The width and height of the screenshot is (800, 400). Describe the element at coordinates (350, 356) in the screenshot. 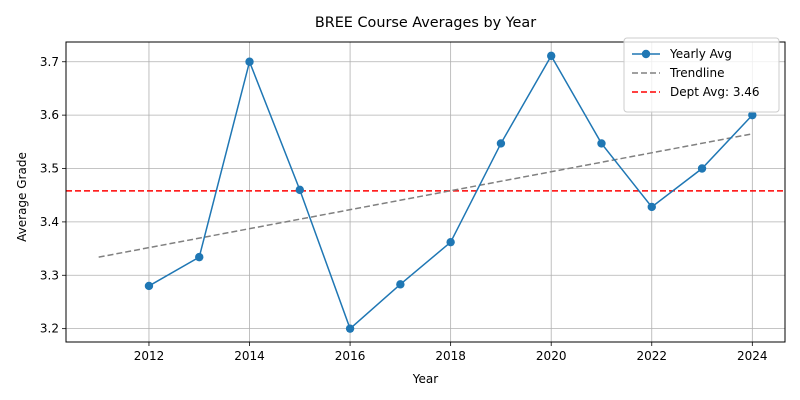

I see `x-tick-label: 2016` at that location.